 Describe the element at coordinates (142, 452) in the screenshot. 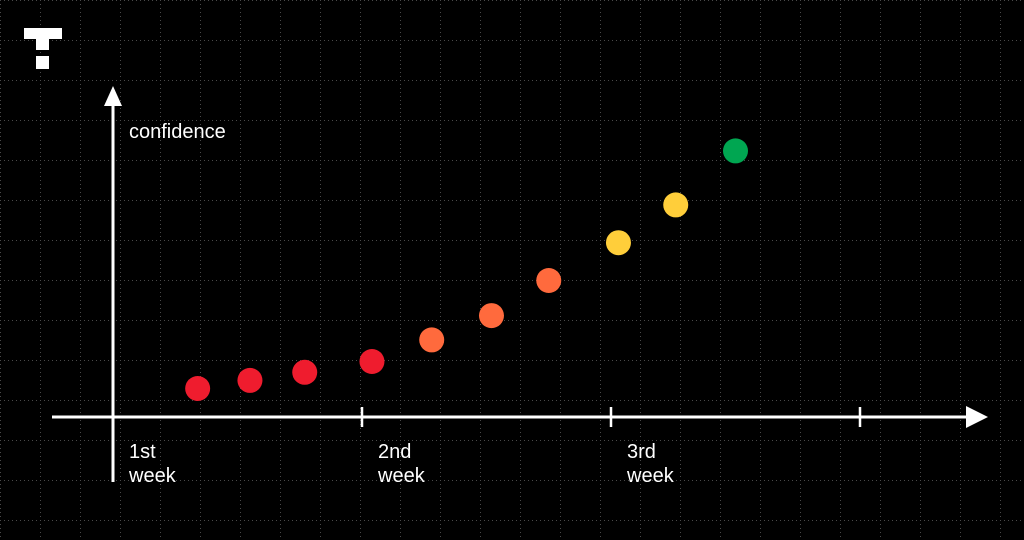

I see `x-tick-label: 1st` at that location.